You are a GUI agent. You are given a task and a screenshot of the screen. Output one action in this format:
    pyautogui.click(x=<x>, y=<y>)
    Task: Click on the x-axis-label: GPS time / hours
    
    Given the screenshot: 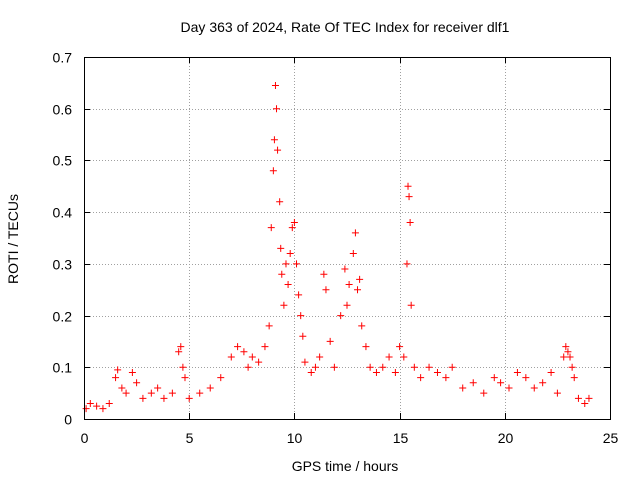 What is the action you would take?
    pyautogui.click(x=345, y=466)
    